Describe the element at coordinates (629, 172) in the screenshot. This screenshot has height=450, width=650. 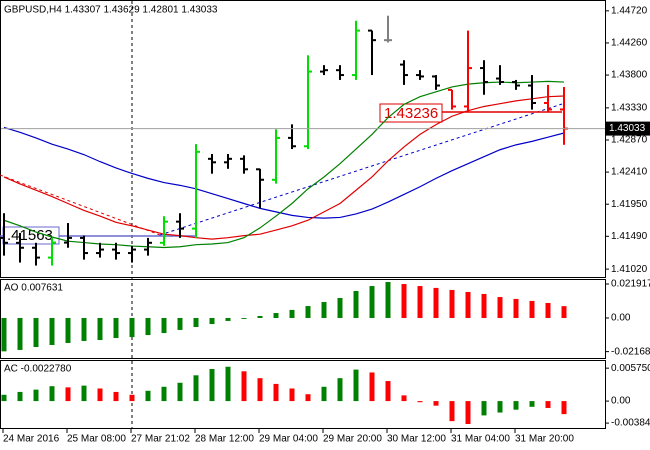
I see `y-tick-label: 1.42410` at that location.